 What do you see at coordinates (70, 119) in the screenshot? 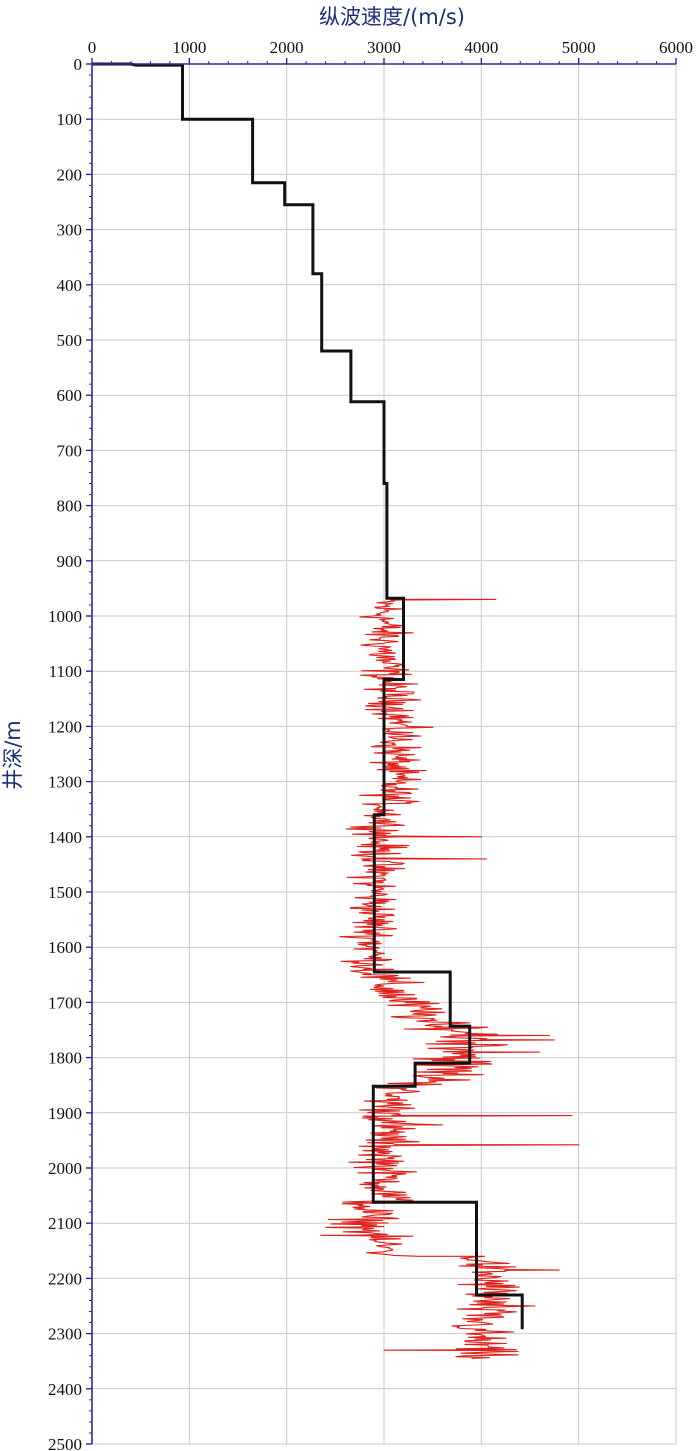
I see `y-tick-label: 100` at bounding box center [70, 119].